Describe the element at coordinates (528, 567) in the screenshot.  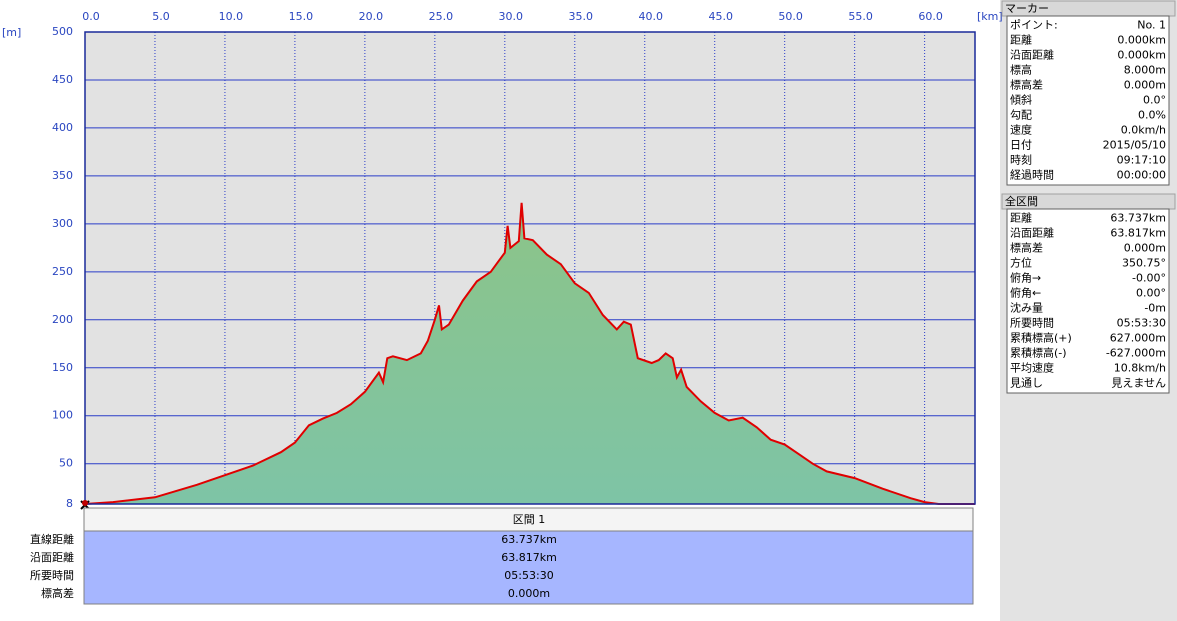
I see `section-body-bg` at that location.